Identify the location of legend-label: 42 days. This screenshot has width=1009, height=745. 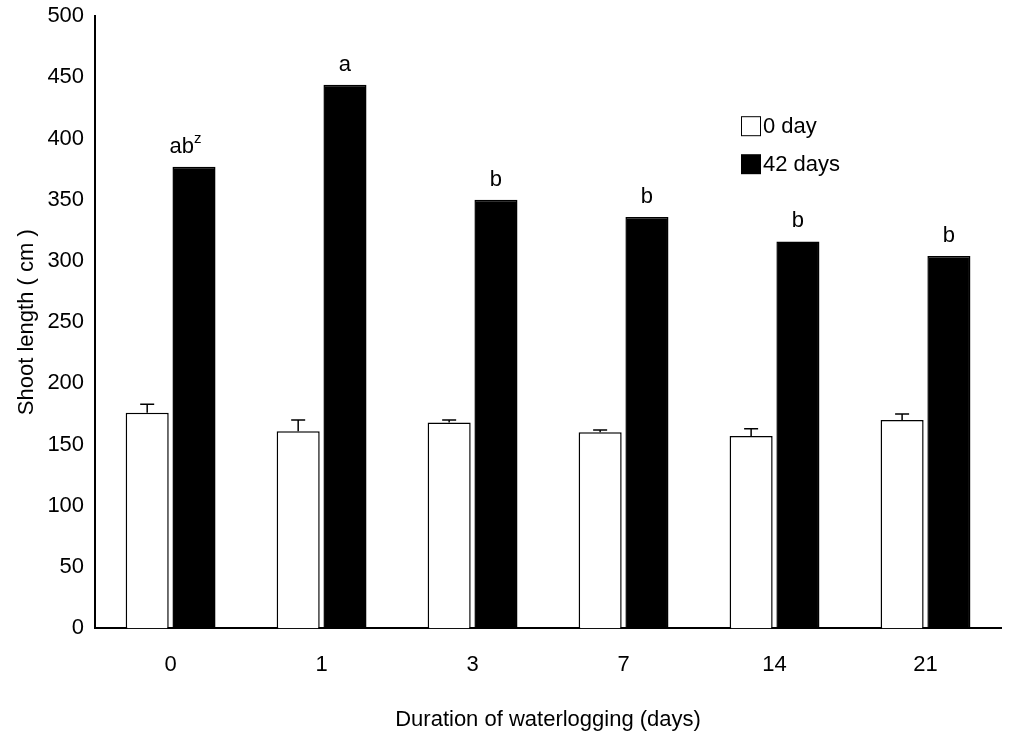
(802, 164).